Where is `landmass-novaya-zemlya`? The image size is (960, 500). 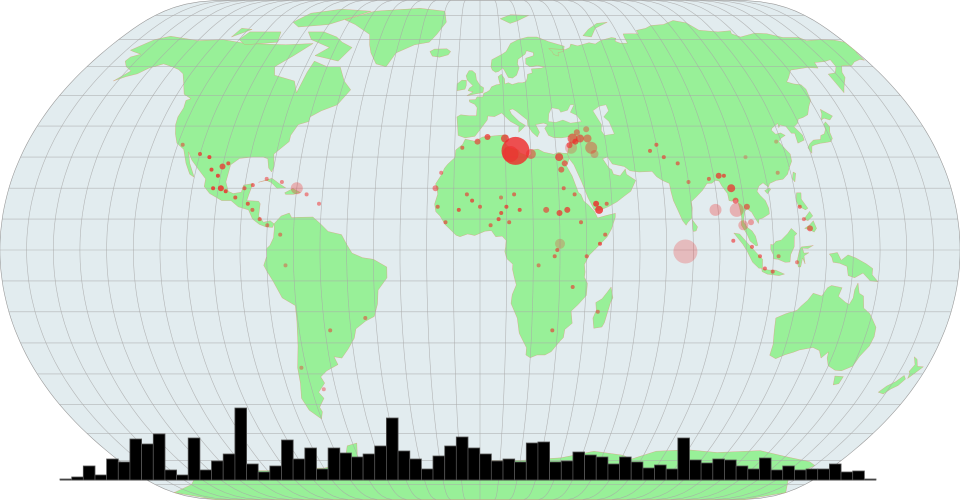
landmass-novaya-zemlya is located at coordinates (595, 29).